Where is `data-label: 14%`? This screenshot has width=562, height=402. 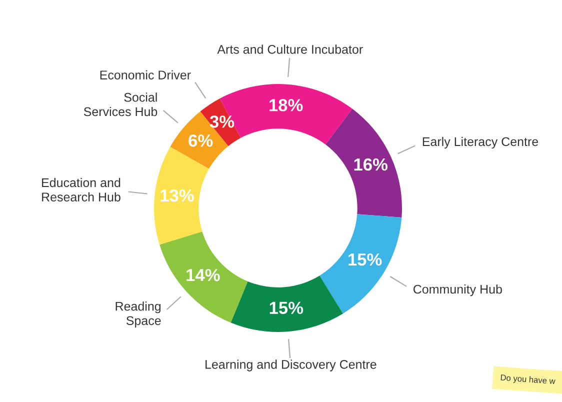
data-label: 14% is located at coordinates (203, 275).